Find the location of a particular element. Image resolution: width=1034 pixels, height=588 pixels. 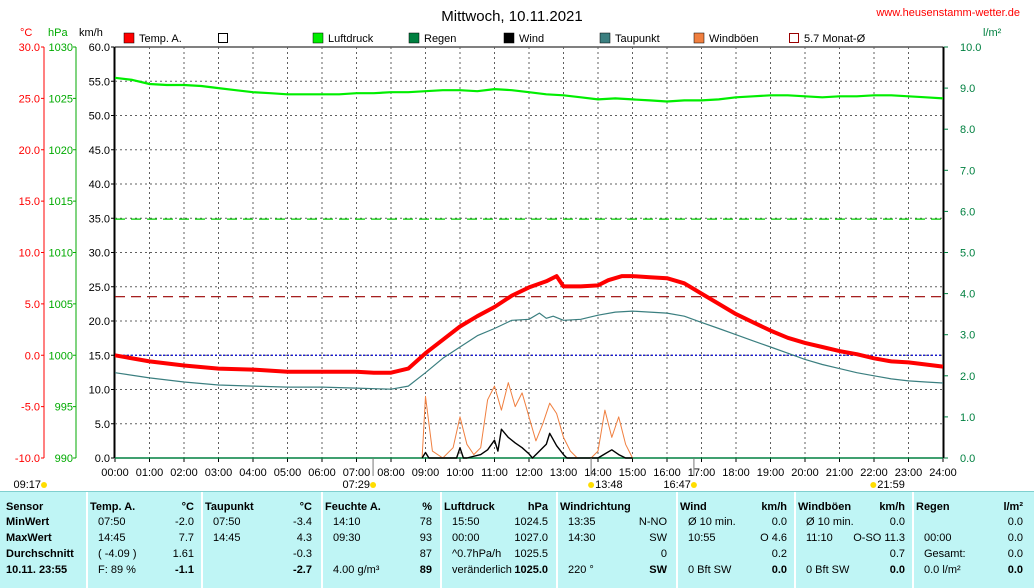

stat-label-gust: Ø 10 min. is located at coordinates (830, 522).